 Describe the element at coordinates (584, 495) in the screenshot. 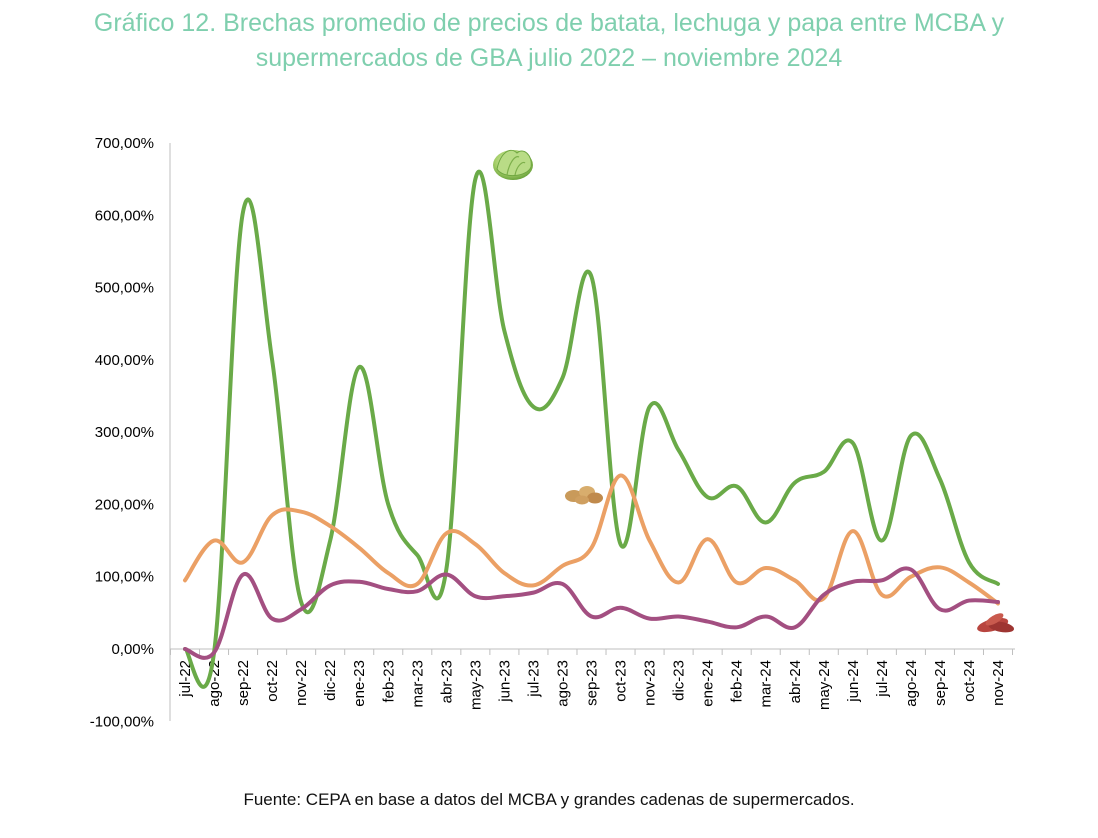

I see `potato-icon` at that location.